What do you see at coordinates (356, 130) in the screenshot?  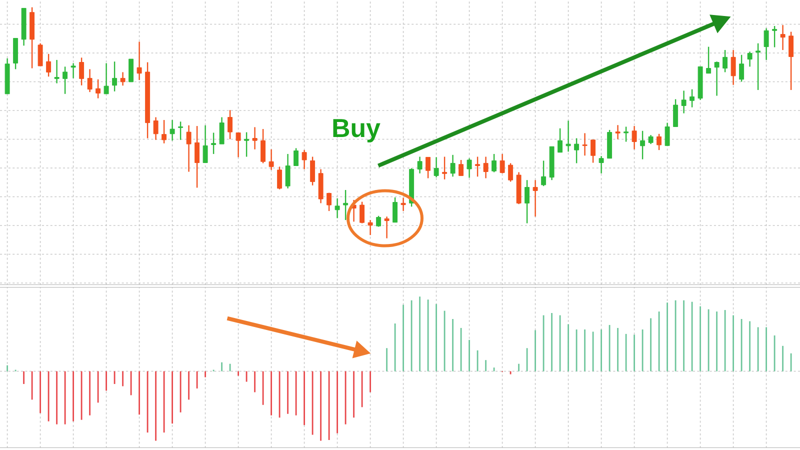 I see `annotation: Buy` at bounding box center [356, 130].